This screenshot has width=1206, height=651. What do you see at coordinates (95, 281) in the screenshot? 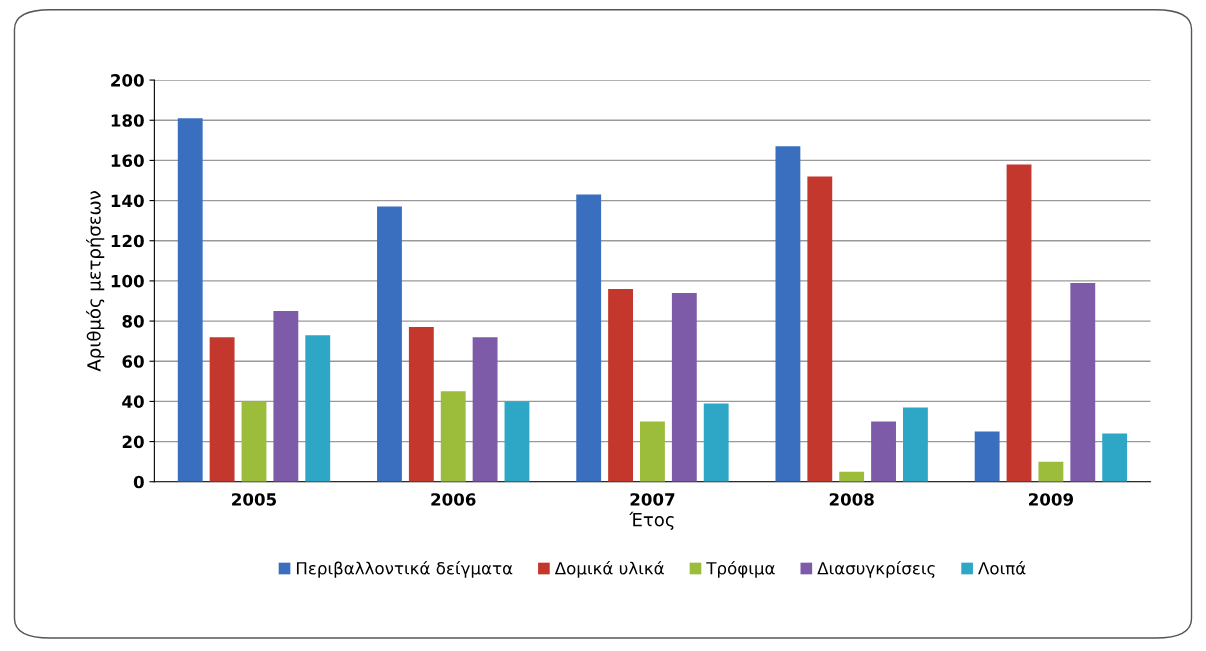
I see `y-axis-title: Αριθμός μετρήσεων` at bounding box center [95, 281].